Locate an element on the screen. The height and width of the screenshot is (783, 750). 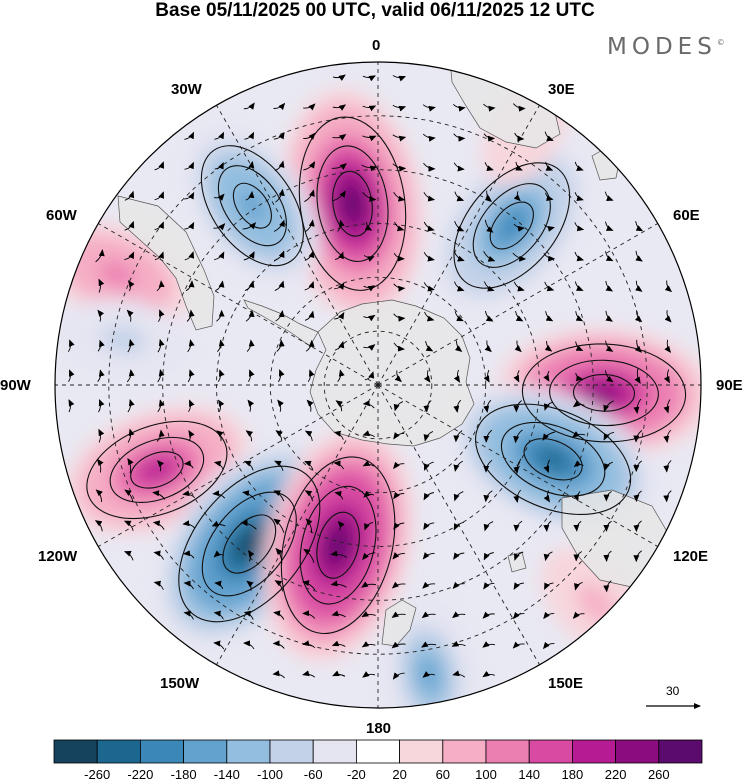
colorbar-tick-label: 260 is located at coordinates (658, 774).